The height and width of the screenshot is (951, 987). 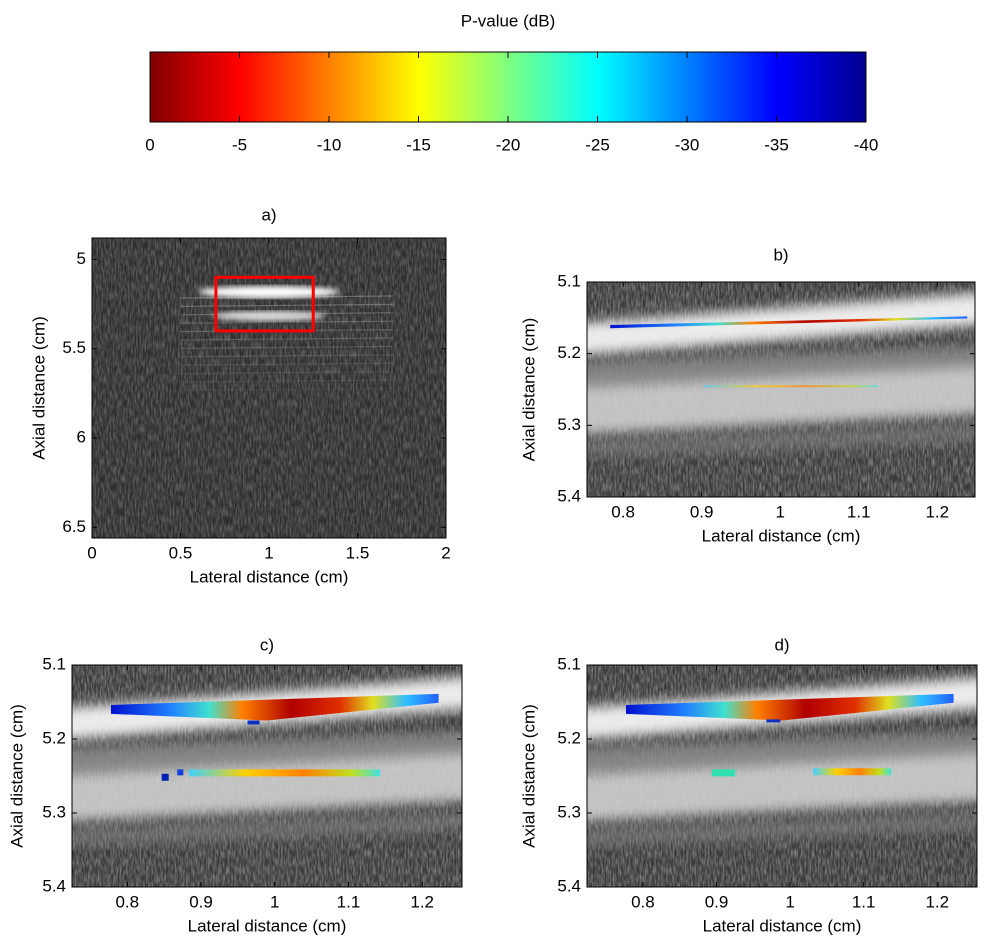 I want to click on y-tick-label: 5, so click(x=81, y=258).